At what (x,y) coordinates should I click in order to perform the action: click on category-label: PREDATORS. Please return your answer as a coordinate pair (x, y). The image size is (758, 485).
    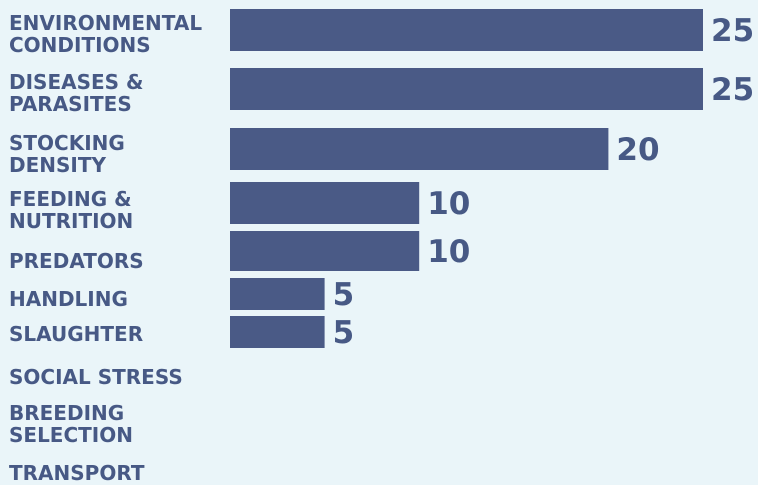
    Looking at the image, I should click on (76, 261).